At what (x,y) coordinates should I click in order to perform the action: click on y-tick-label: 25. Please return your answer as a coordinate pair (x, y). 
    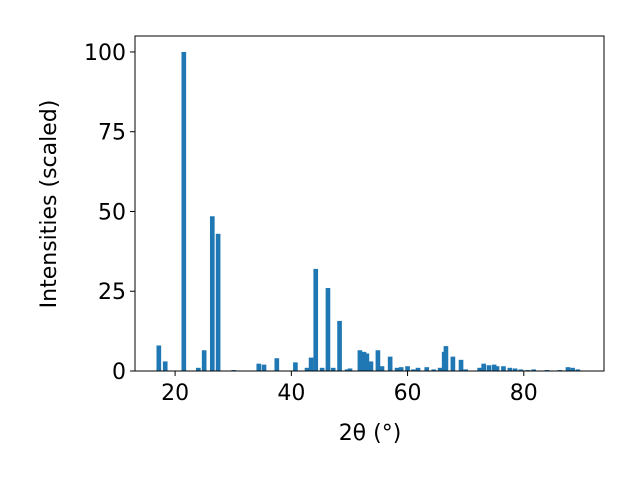
    Looking at the image, I should click on (112, 292).